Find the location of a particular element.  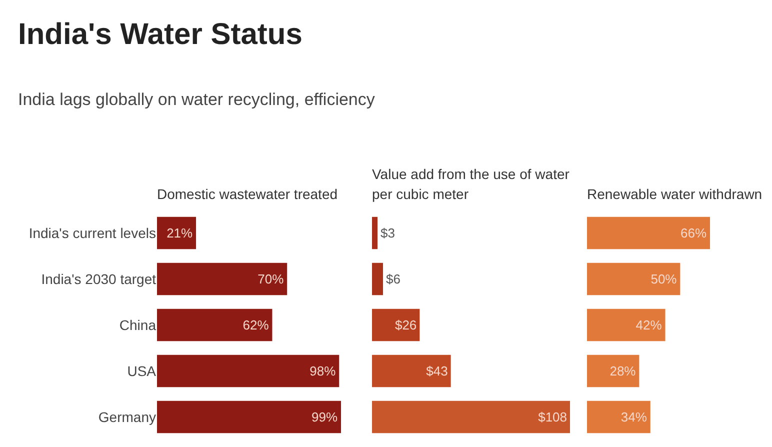

data-label: 70% is located at coordinates (271, 279).